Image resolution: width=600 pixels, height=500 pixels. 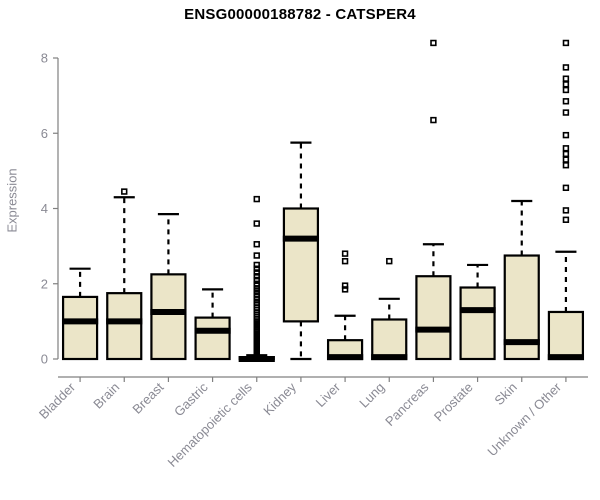 What do you see at coordinates (300, 14) in the screenshot?
I see `chart-title: ENSG00000188782 - CATSPER4` at bounding box center [300, 14].